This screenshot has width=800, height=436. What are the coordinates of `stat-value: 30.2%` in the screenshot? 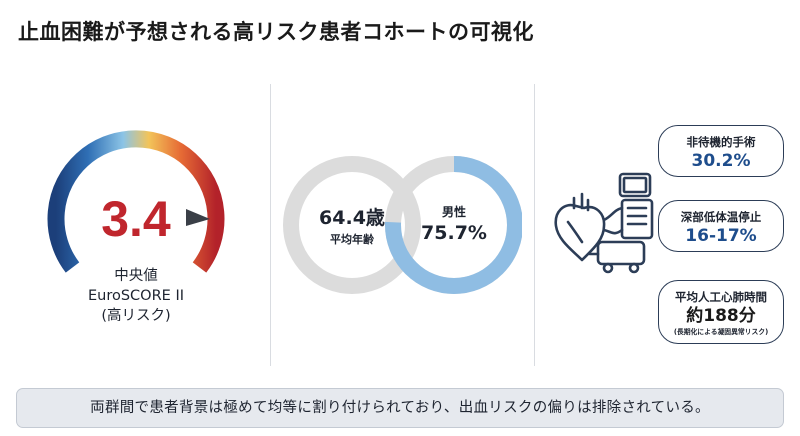 It's located at (721, 161).